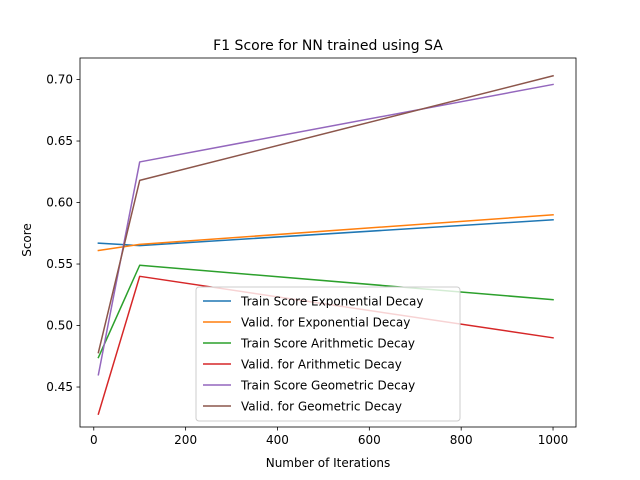 This screenshot has width=640, height=480. What do you see at coordinates (277, 440) in the screenshot?
I see `x-tick-label: 400` at bounding box center [277, 440].